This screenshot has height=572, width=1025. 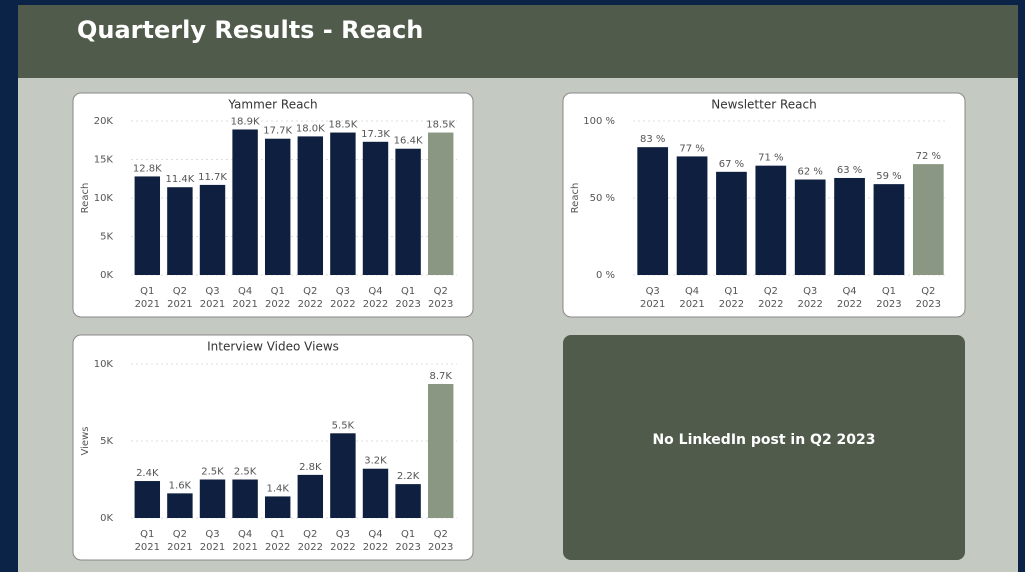 I want to click on y-tick-label: 0 %, so click(x=605, y=275).